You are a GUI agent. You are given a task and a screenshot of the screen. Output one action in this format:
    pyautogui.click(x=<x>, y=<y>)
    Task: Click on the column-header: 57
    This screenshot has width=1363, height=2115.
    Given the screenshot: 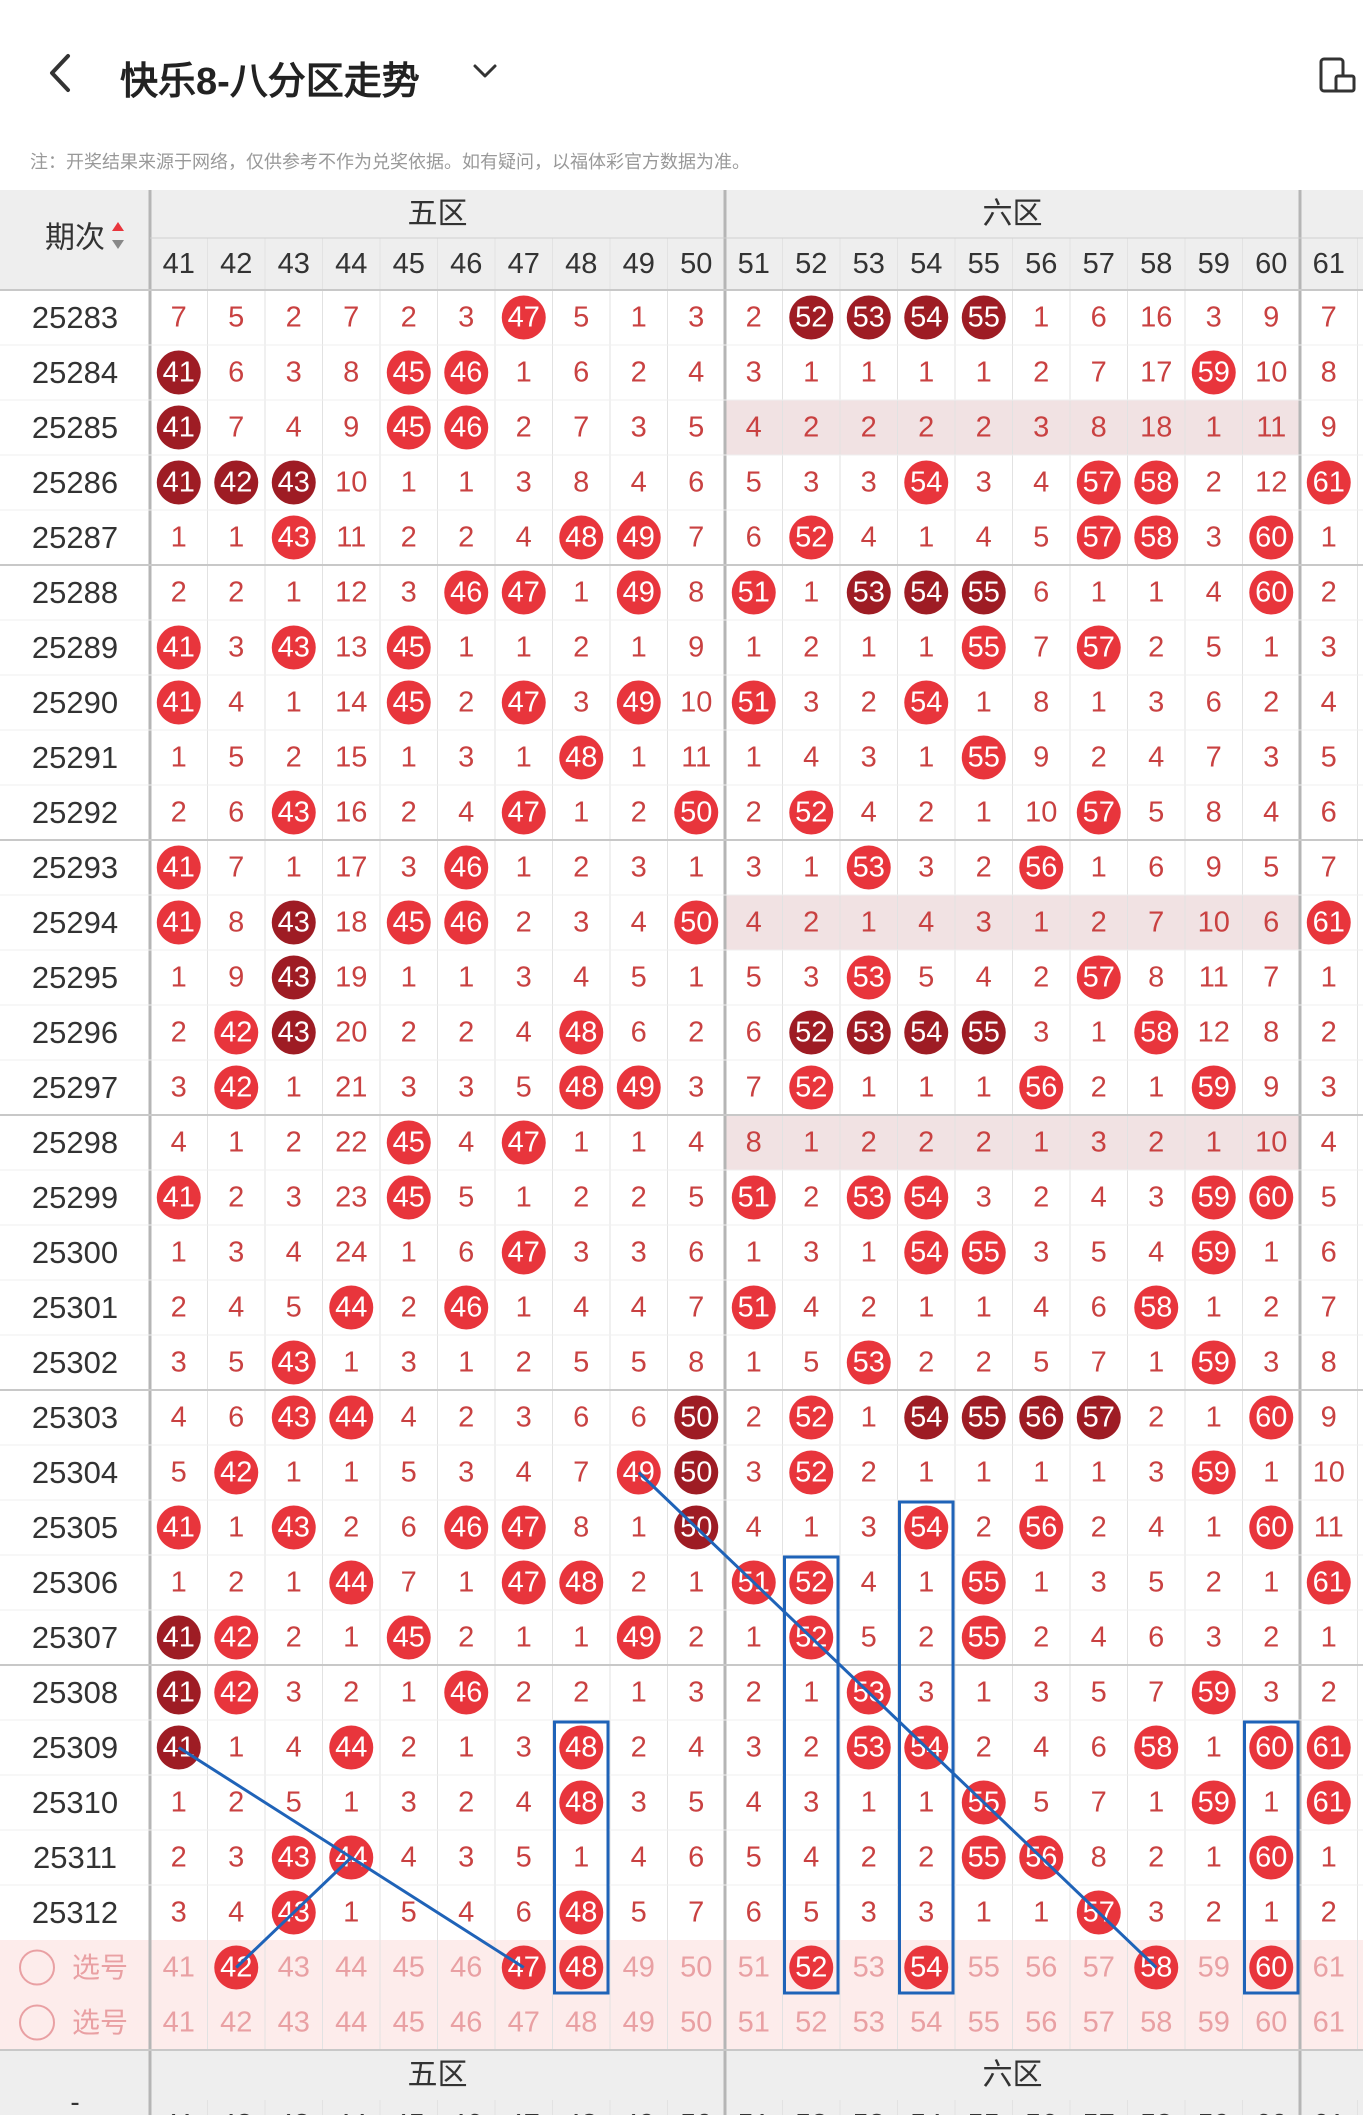 What is the action you would take?
    pyautogui.click(x=1099, y=2112)
    